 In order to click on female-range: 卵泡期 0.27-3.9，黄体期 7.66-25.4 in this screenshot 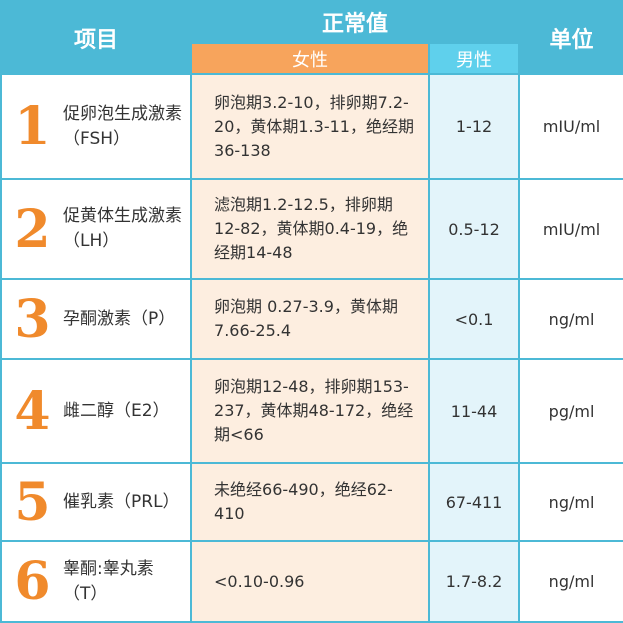, I will do `click(310, 319)`.